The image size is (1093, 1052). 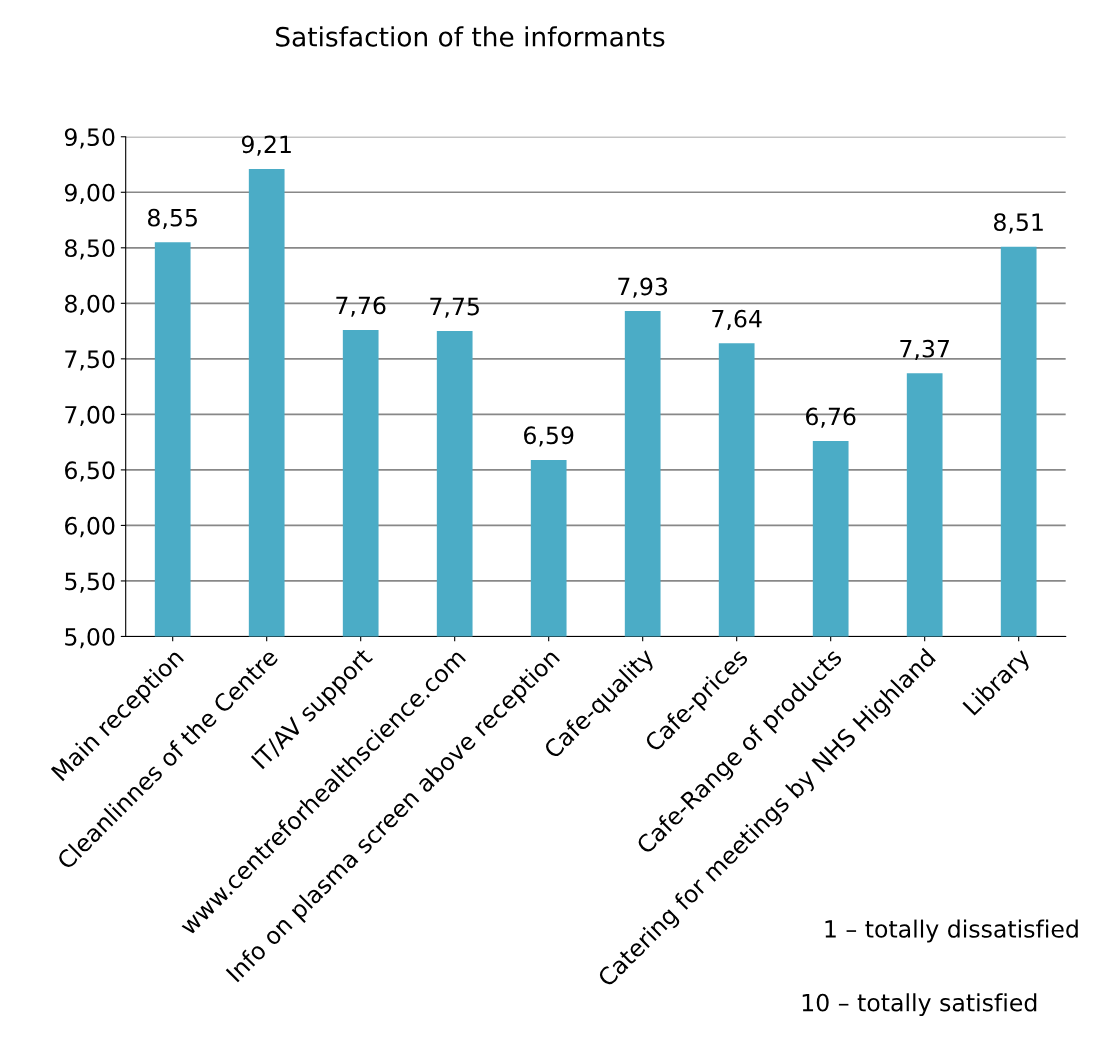 What do you see at coordinates (90, 582) in the screenshot?
I see `y-tick-label: 5,50` at bounding box center [90, 582].